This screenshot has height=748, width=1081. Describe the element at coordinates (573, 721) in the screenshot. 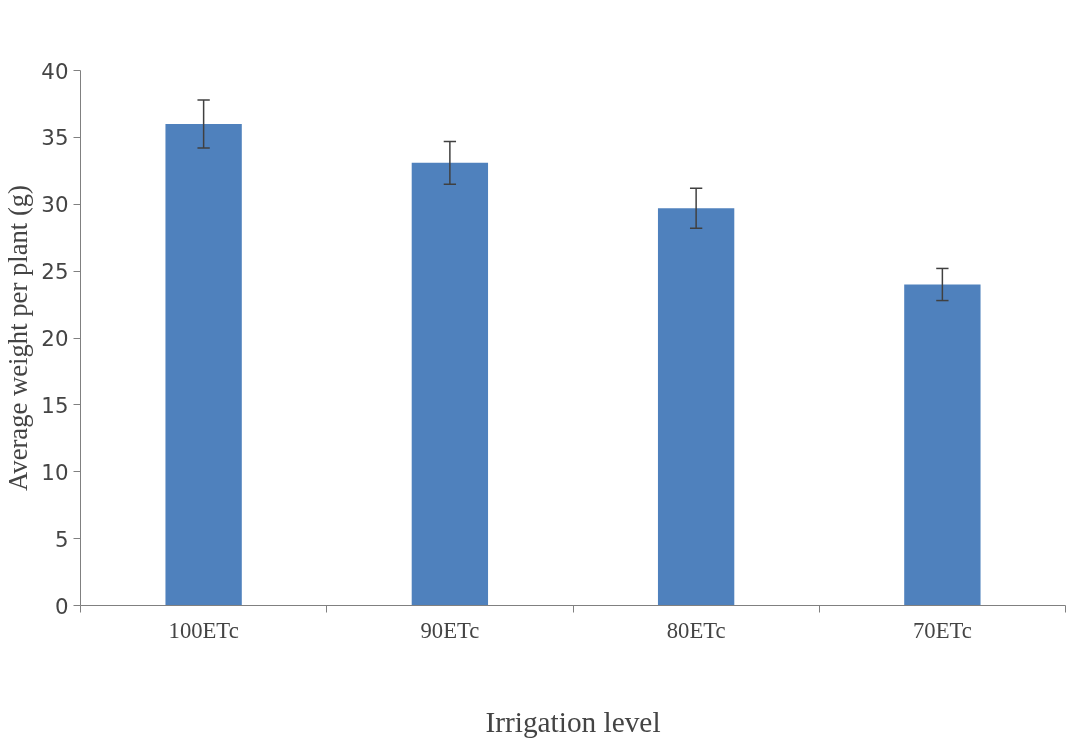

I see `x-axis-title: Irrigation level` at that location.